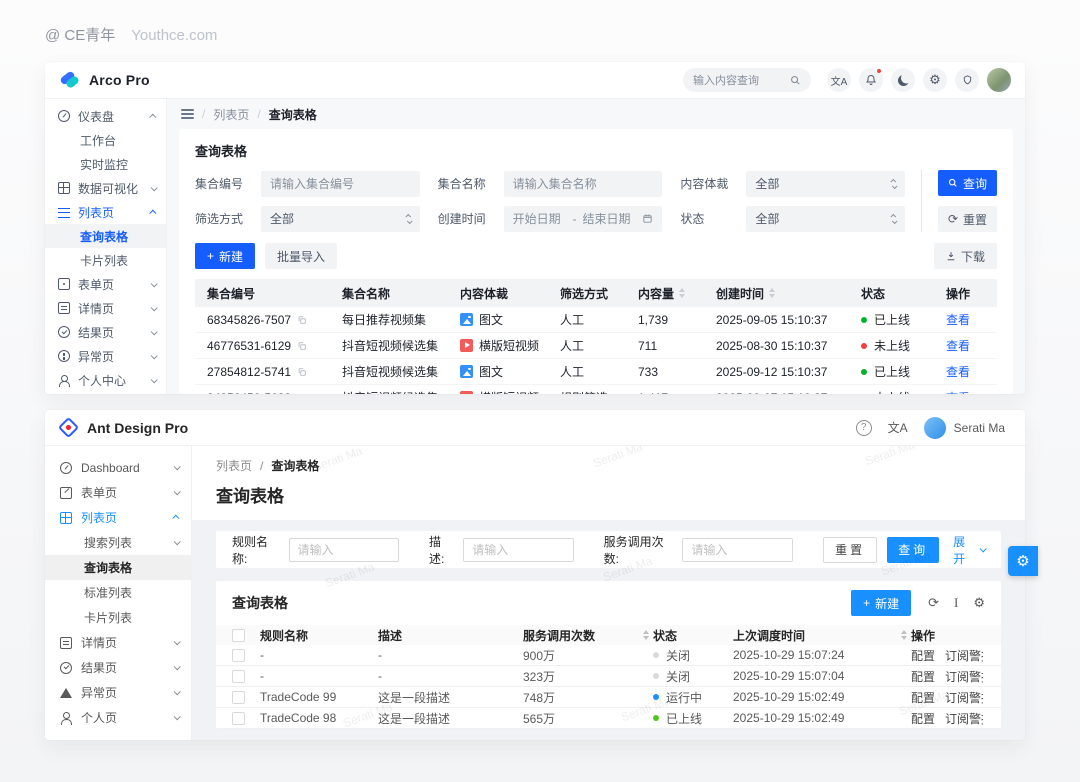 This screenshot has height=782, width=1080. What do you see at coordinates (786, 293) in the screenshot?
I see `col-created-time: 创建时间` at bounding box center [786, 293].